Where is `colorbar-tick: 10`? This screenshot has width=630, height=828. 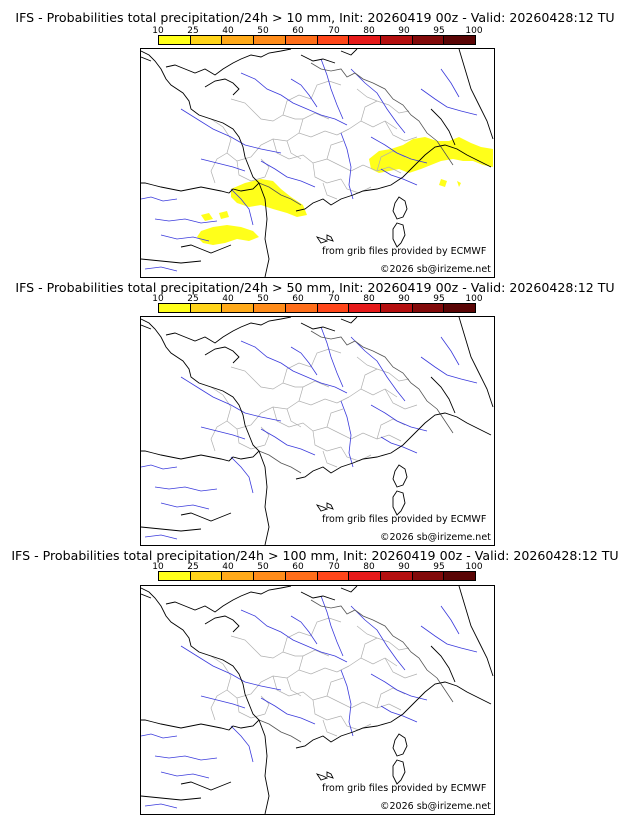 colorbar-tick: 10 is located at coordinates (158, 31).